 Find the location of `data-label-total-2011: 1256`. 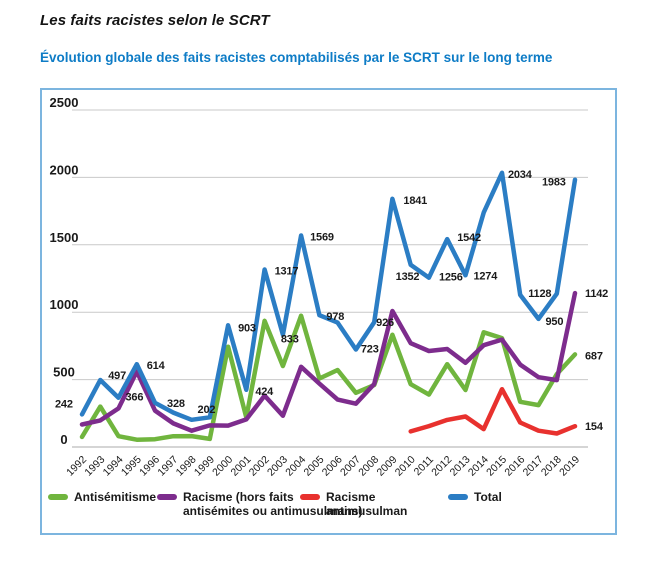

data-label-total-2011: 1256 is located at coordinates (451, 278).